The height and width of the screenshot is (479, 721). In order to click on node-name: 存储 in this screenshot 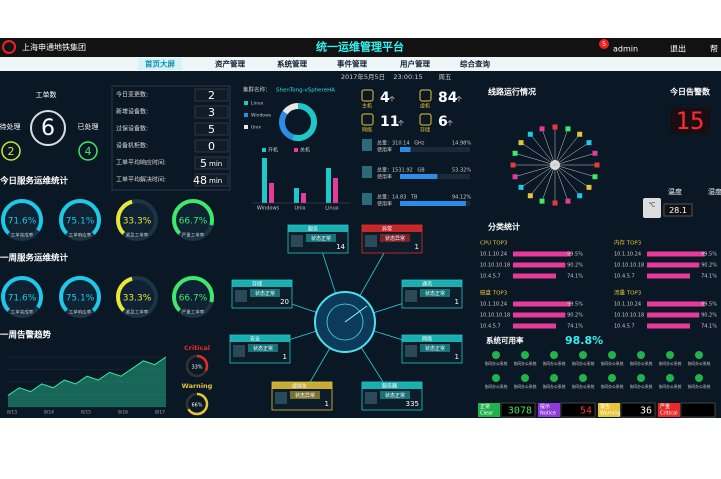, I will do `click(257, 283)`.